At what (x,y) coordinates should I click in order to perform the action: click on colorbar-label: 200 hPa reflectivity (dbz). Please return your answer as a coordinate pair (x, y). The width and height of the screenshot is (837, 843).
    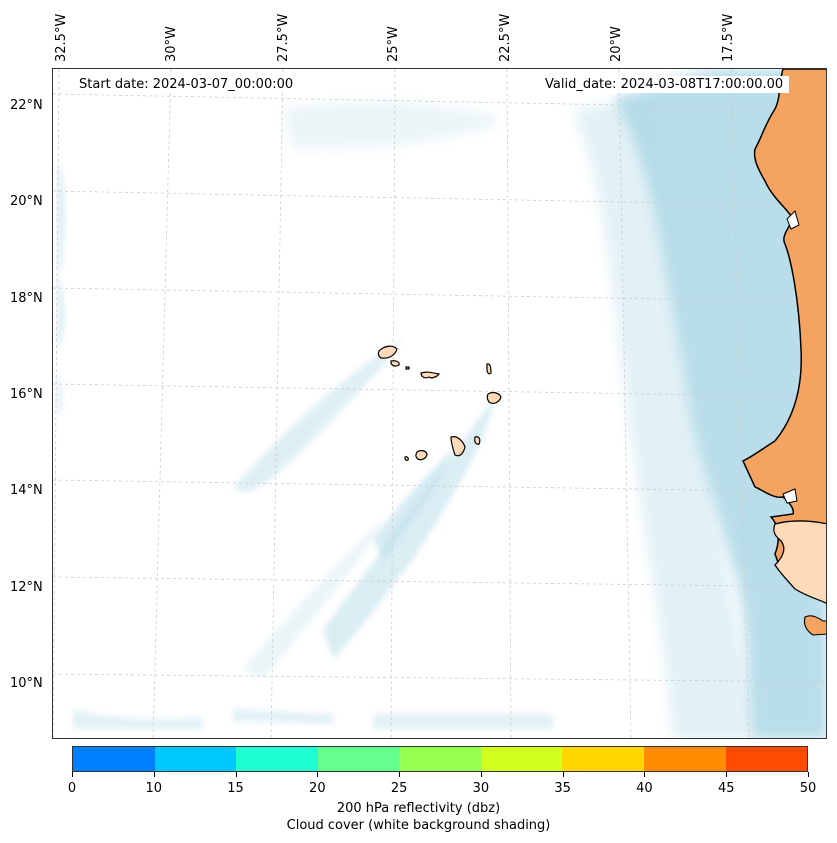
    Looking at the image, I should click on (418, 808).